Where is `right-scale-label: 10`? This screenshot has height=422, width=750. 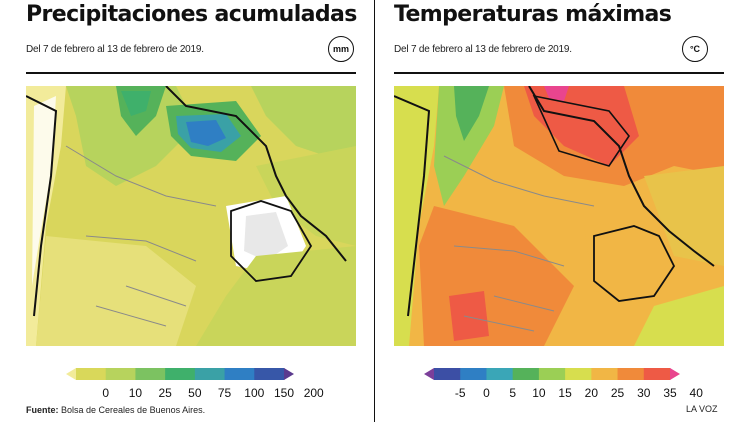 right-scale-label: 10 is located at coordinates (539, 393).